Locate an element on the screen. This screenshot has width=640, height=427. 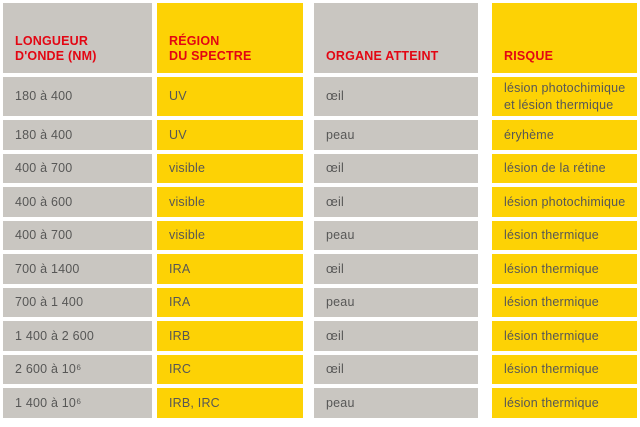
table-row: 2 600 à 10⁶ IRC œil lésion thermique is located at coordinates (321, 369).